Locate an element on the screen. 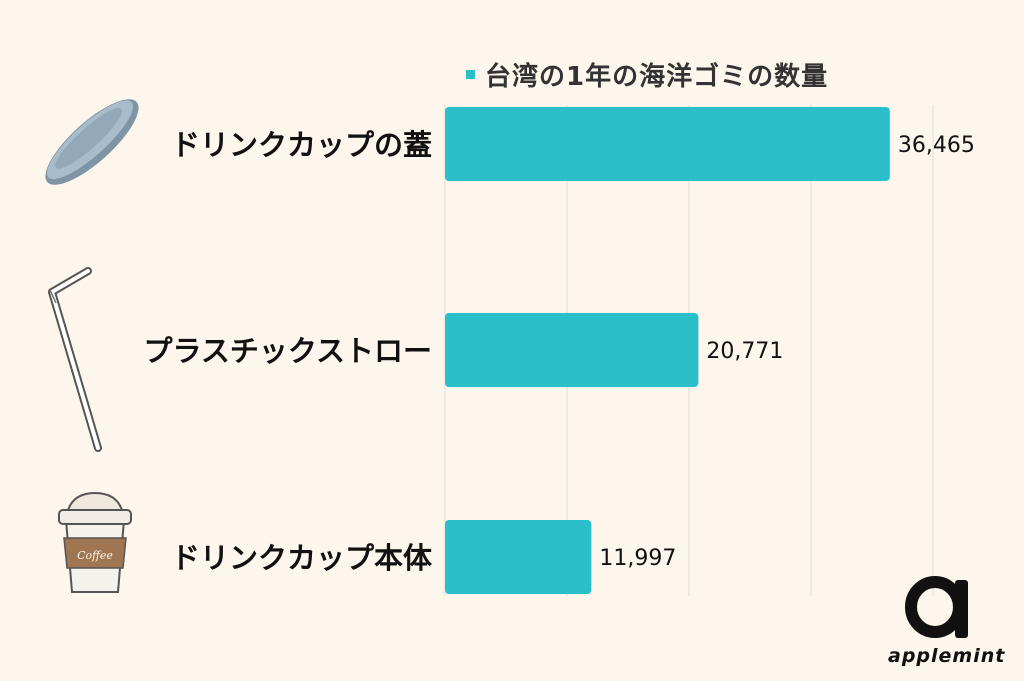 The image size is (1024, 681). straw-icon is located at coordinates (75, 359).